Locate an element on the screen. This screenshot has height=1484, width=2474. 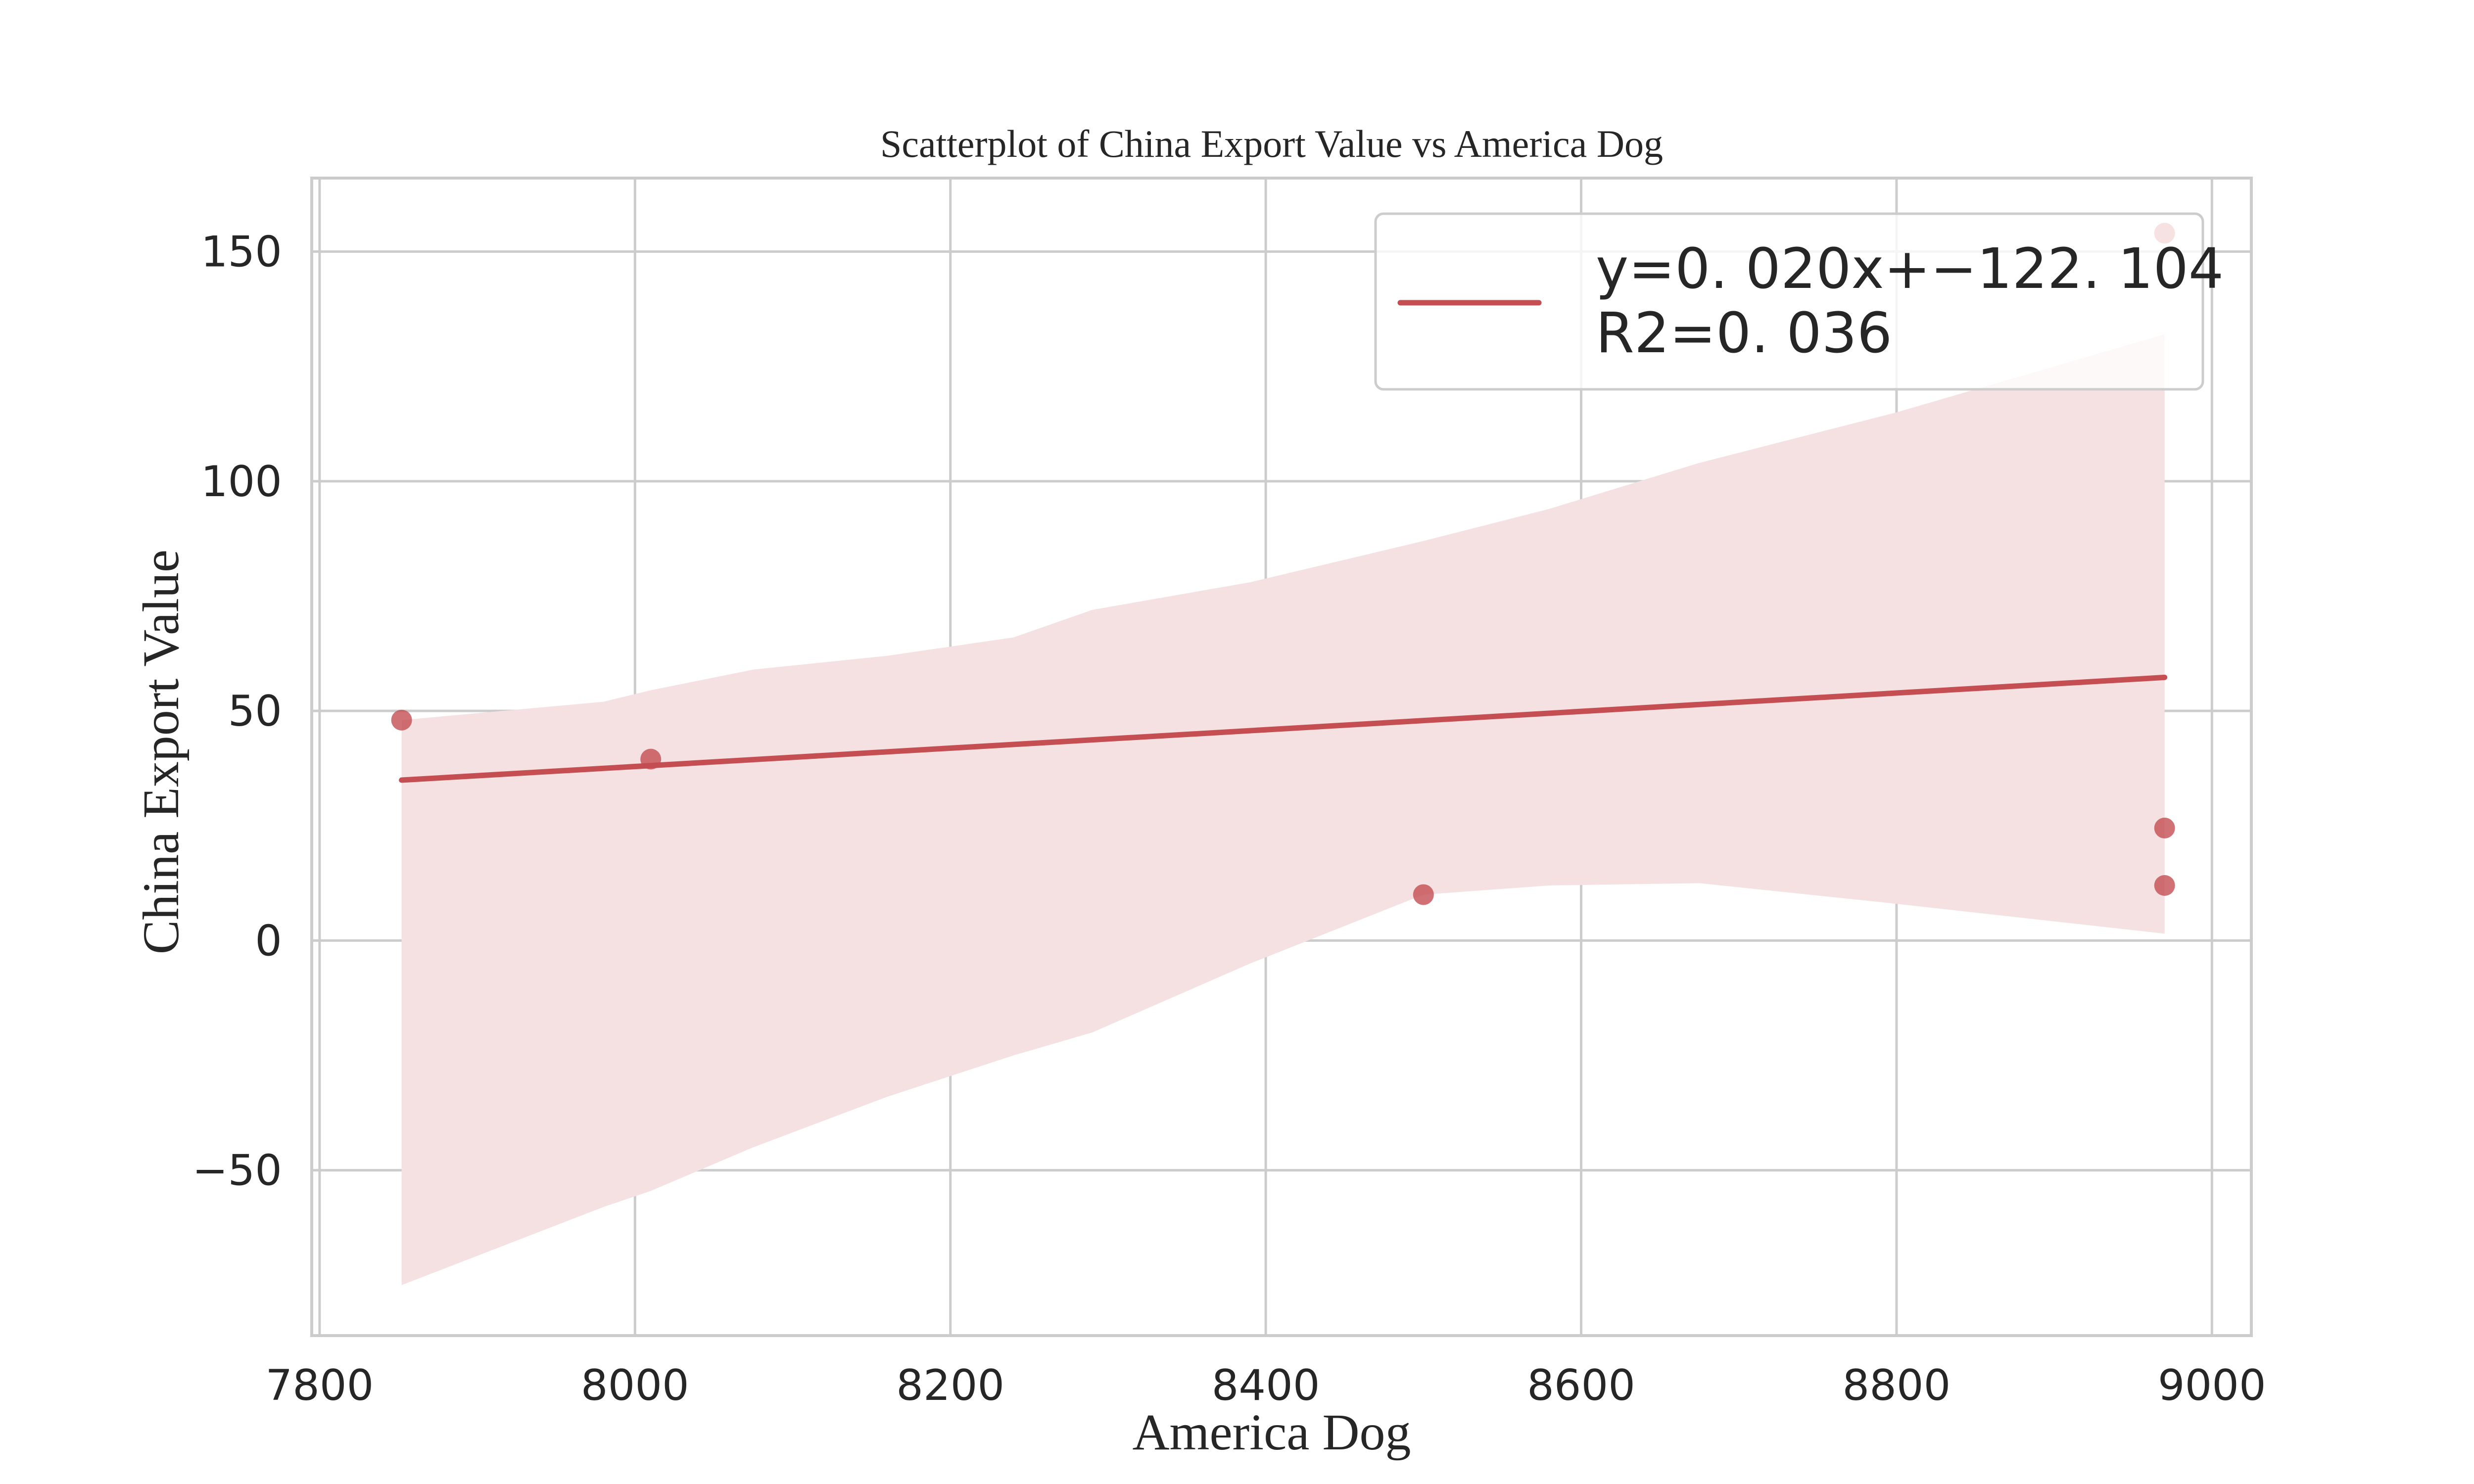
y-tick-labels: −50 0 50 100 150 is located at coordinates (238, 712).